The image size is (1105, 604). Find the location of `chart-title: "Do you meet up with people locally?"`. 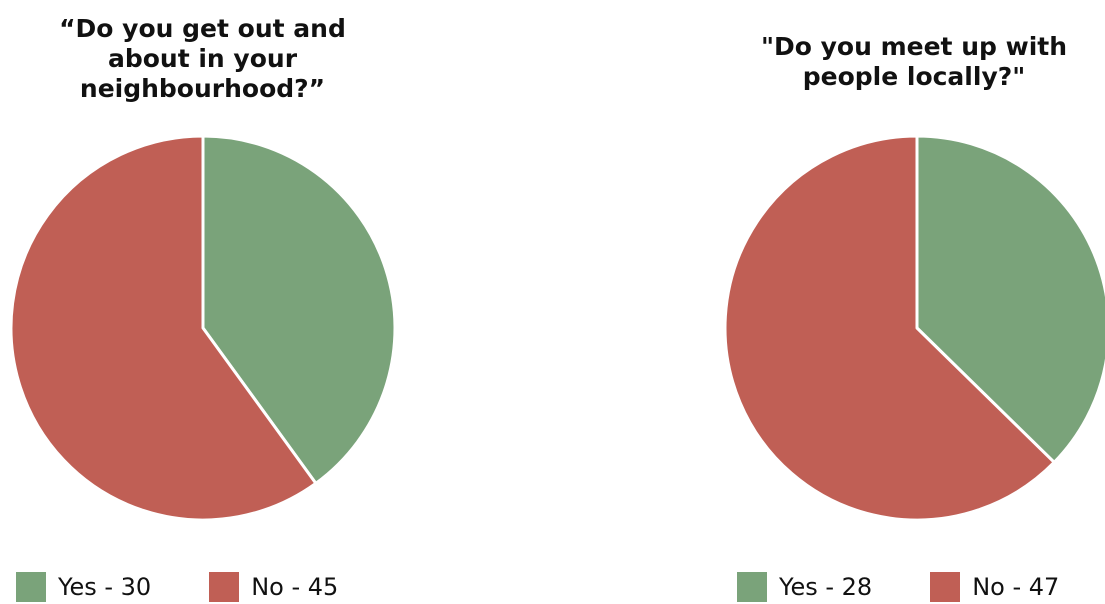

chart-title: "Do you meet up with people locally?" is located at coordinates (914, 61).